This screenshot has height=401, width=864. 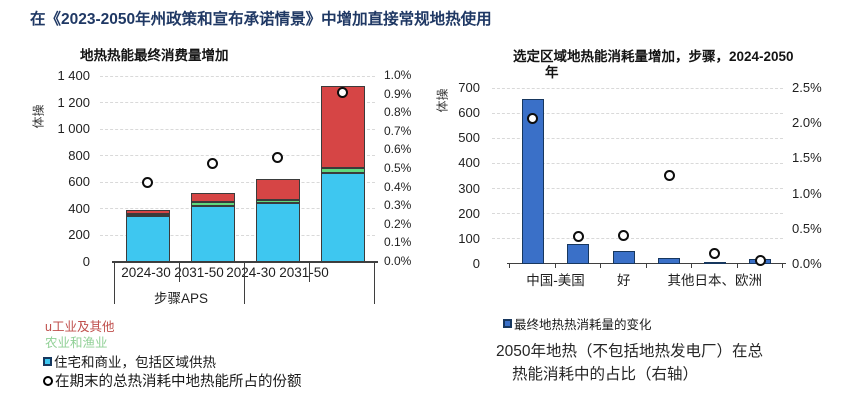 What do you see at coordinates (653, 56) in the screenshot?
I see `right-chart-title-line1: 选定区域地热能消耗量增加，步骤，2024-2050` at bounding box center [653, 56].